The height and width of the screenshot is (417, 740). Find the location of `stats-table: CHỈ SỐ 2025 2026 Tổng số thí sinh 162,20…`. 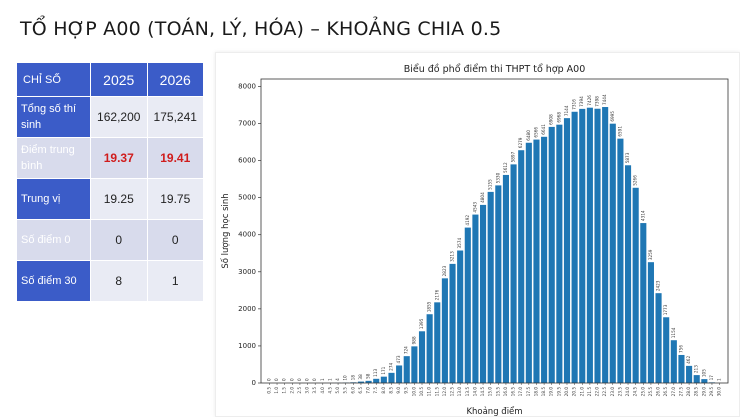

stats-table: CHỈ SỐ 2025 2026 Tổng số thí sinh 162,20… is located at coordinates (110, 182).